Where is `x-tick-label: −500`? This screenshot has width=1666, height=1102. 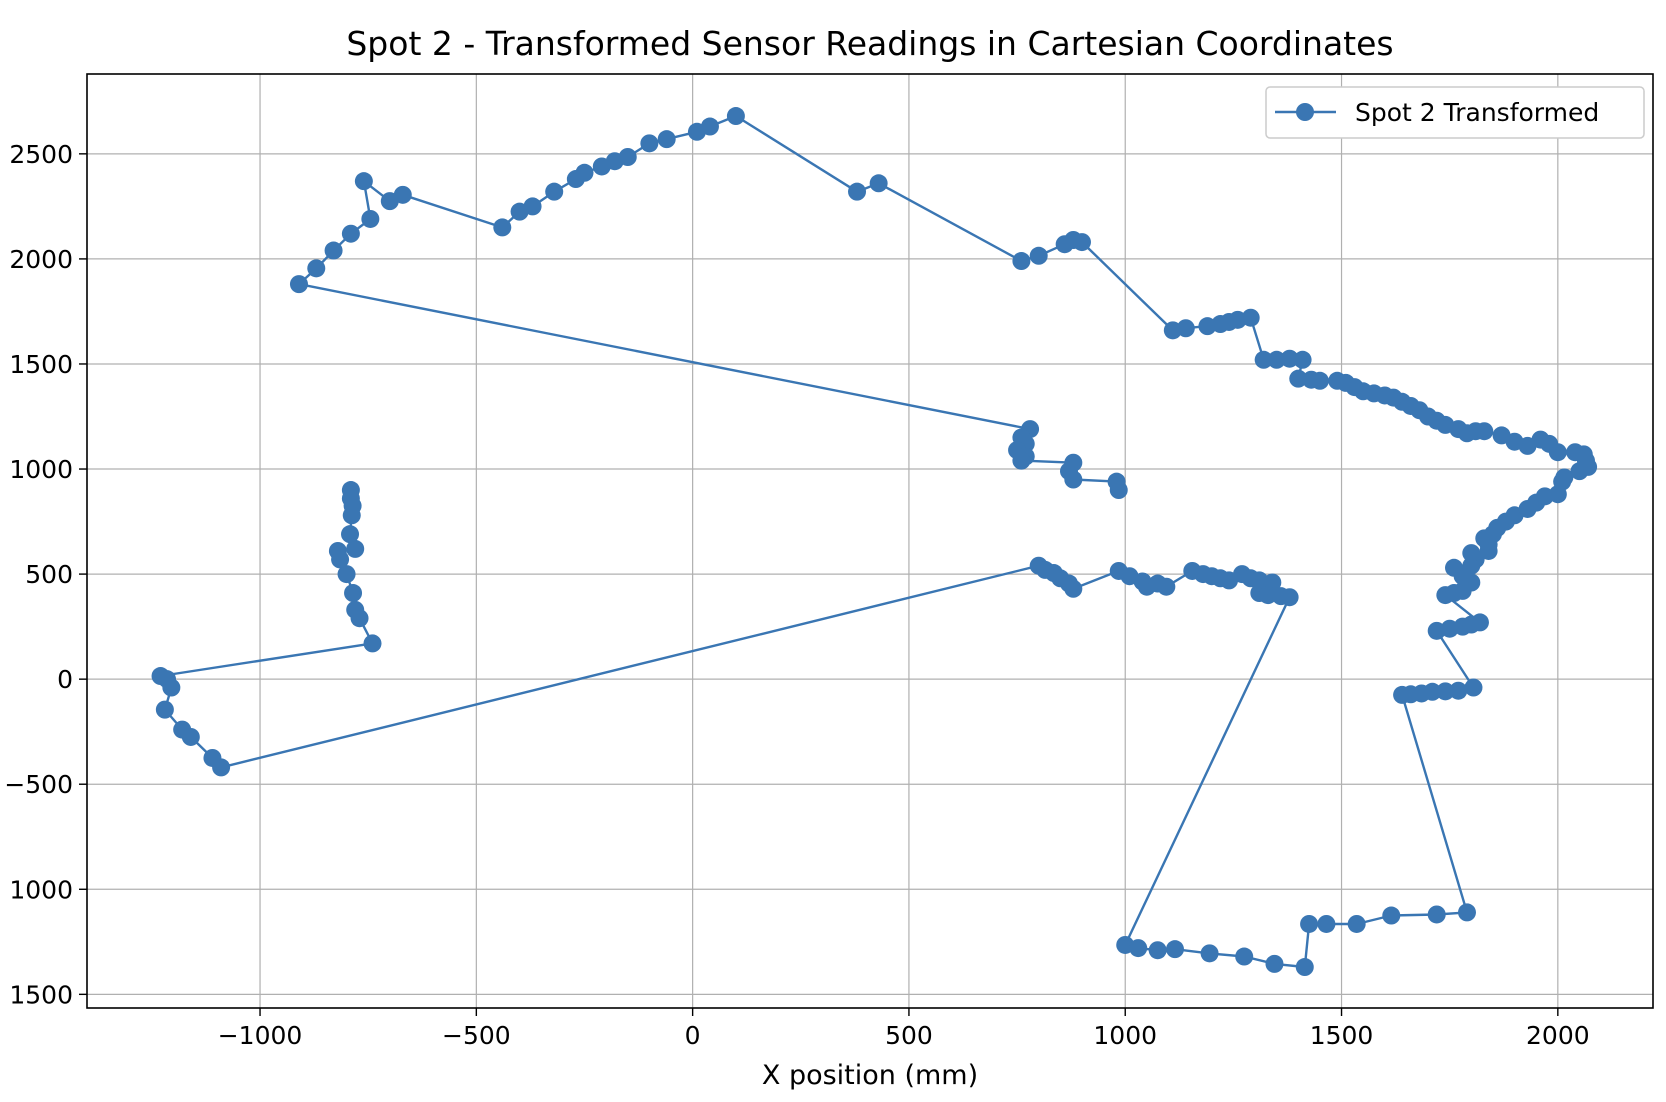 x-tick-label: −500 is located at coordinates (476, 1035).